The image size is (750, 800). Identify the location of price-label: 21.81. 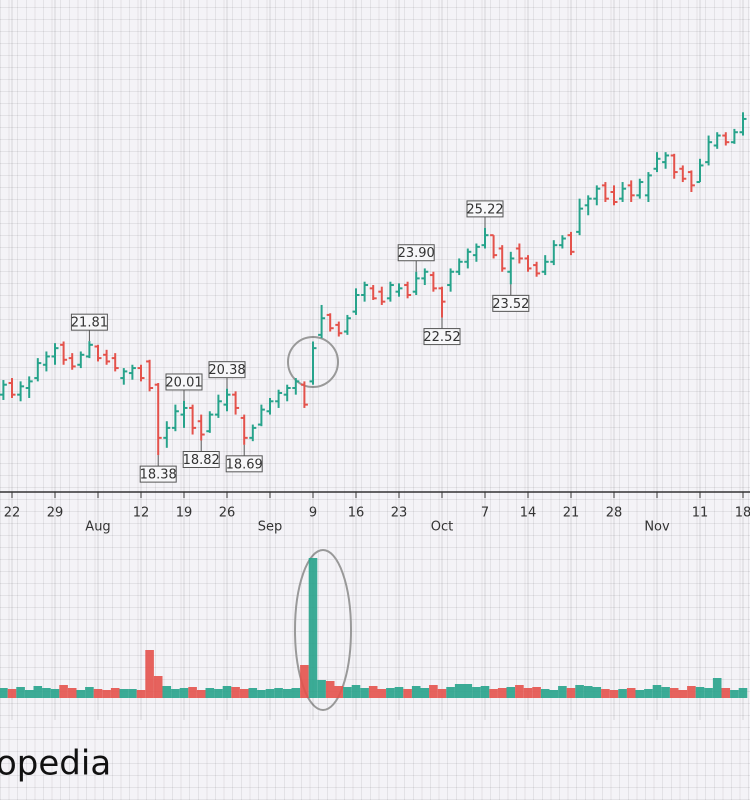
(89, 323).